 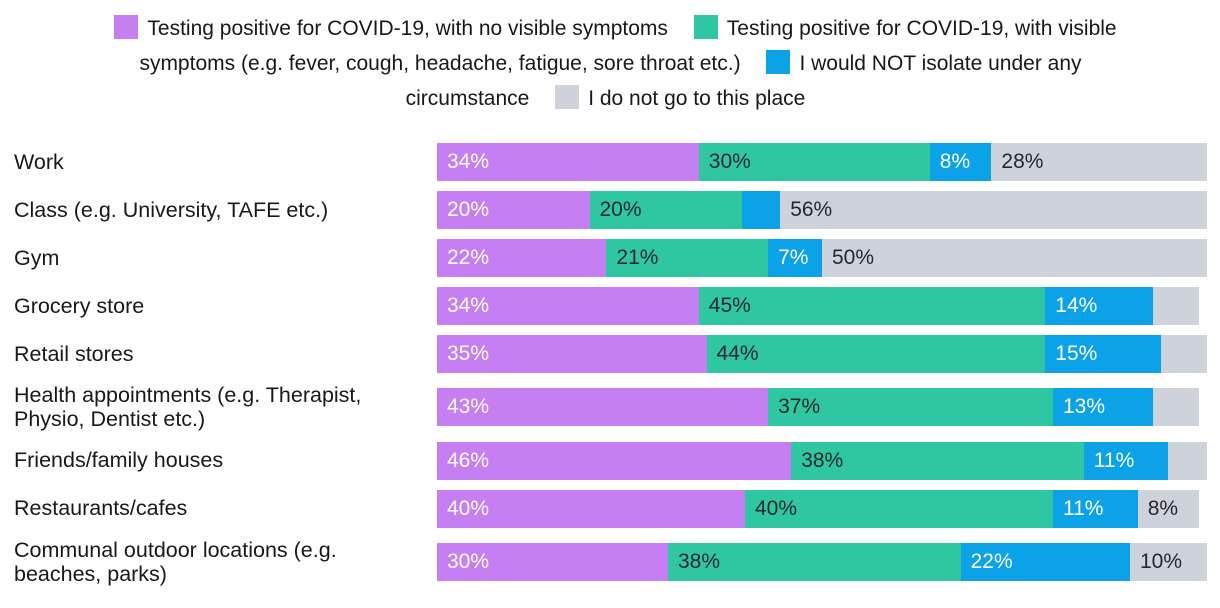 I want to click on chart-row: Grocery store 34% 45% 14%, so click(x=610, y=306).